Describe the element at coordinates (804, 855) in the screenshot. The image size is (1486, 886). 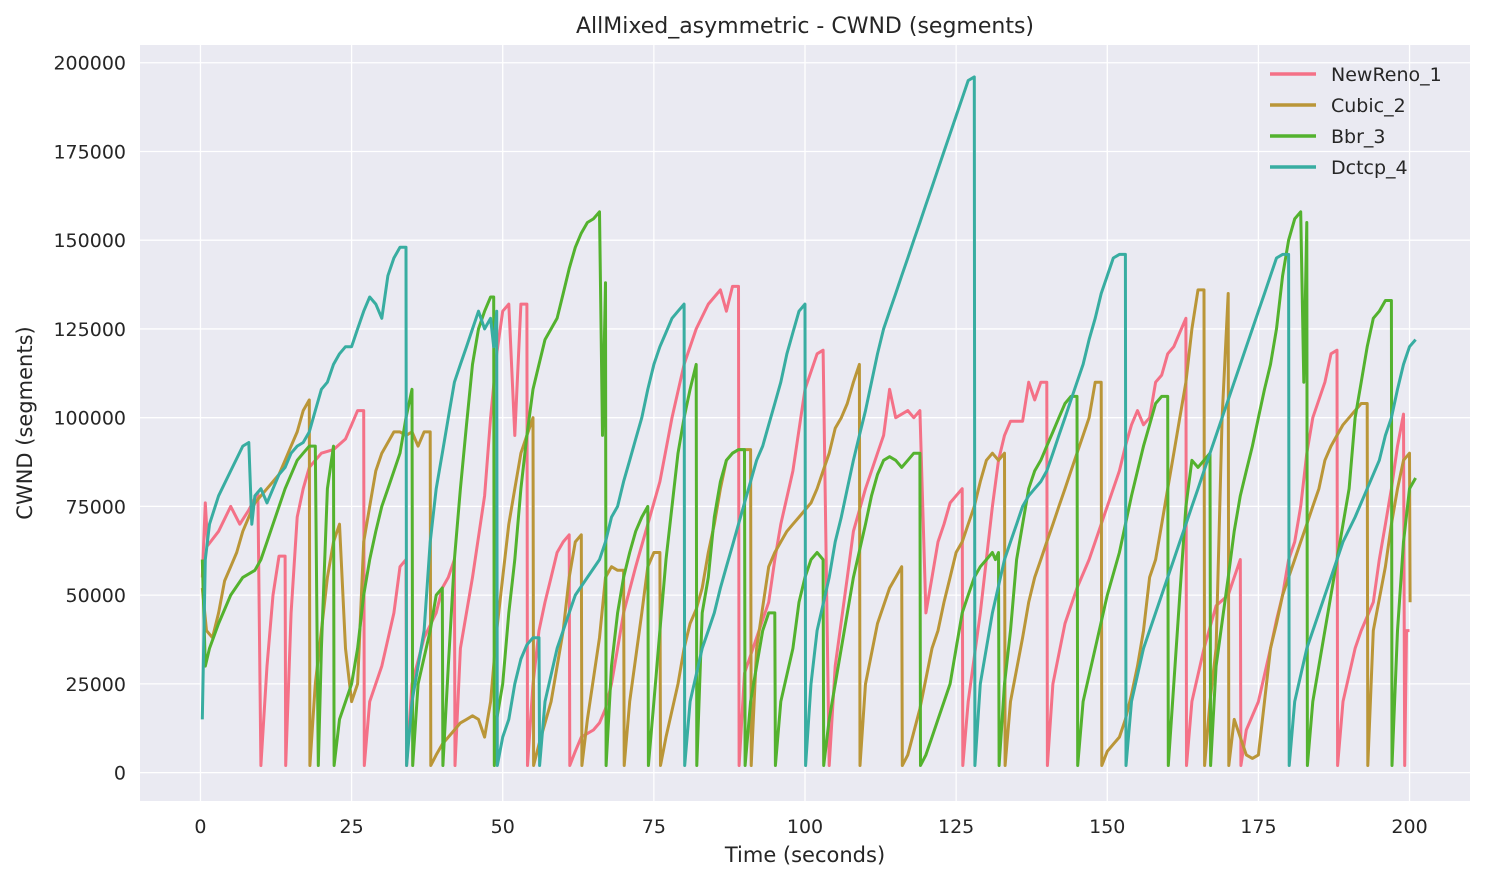
I see `x-axis-title: Time (seconds)` at that location.